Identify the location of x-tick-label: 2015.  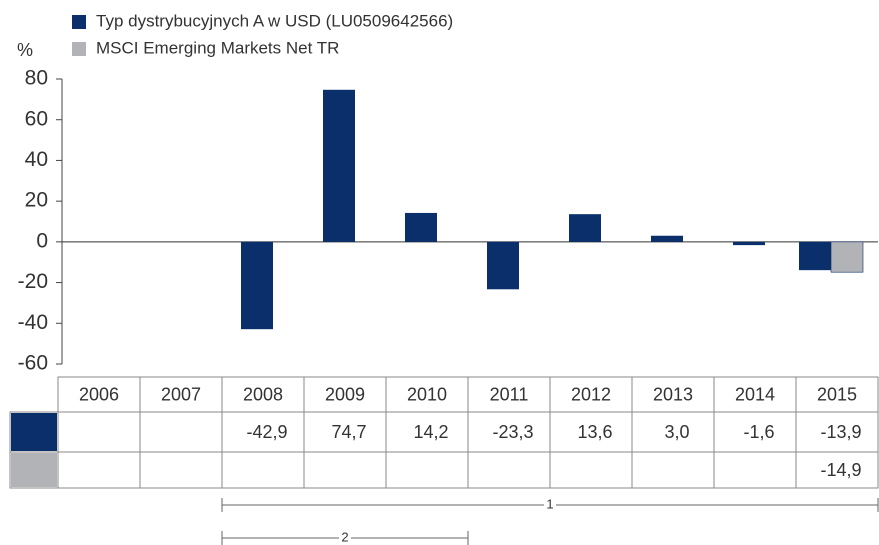
(837, 394).